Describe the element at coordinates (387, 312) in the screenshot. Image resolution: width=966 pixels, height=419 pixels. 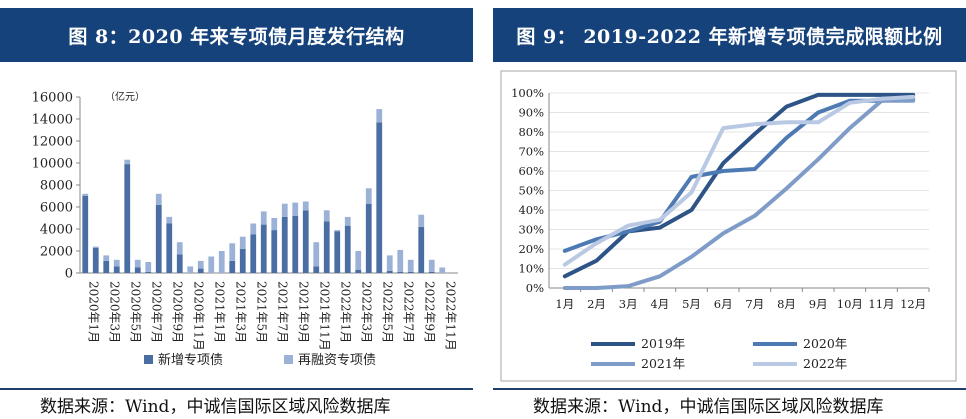
I see `x-tick-label: 2022年5月` at that location.